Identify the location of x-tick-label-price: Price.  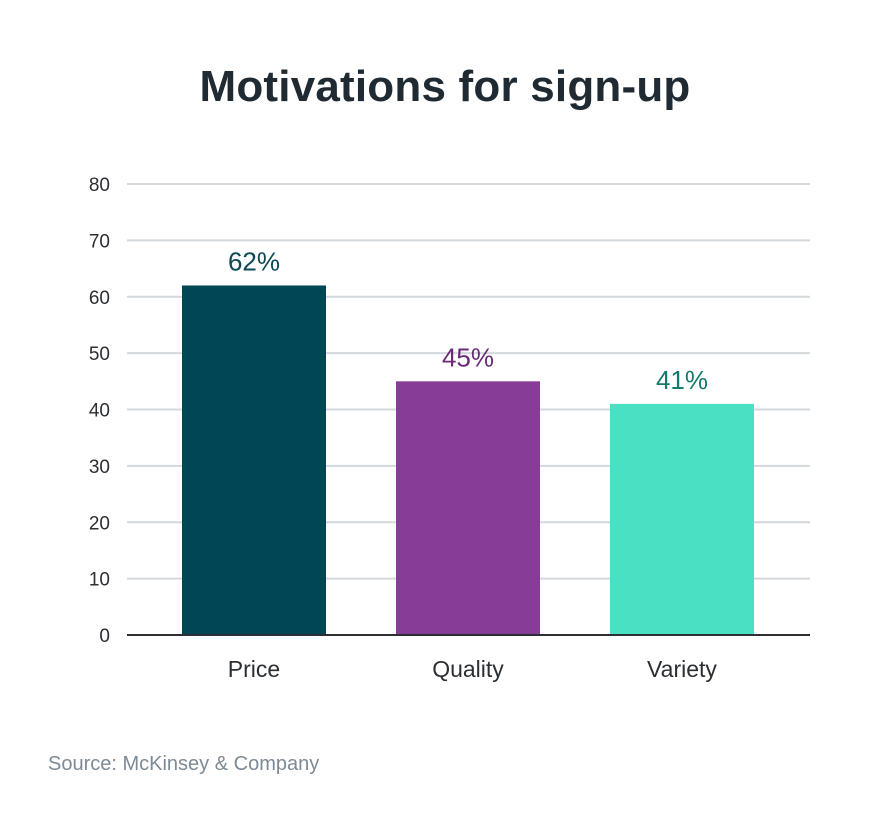
(254, 669).